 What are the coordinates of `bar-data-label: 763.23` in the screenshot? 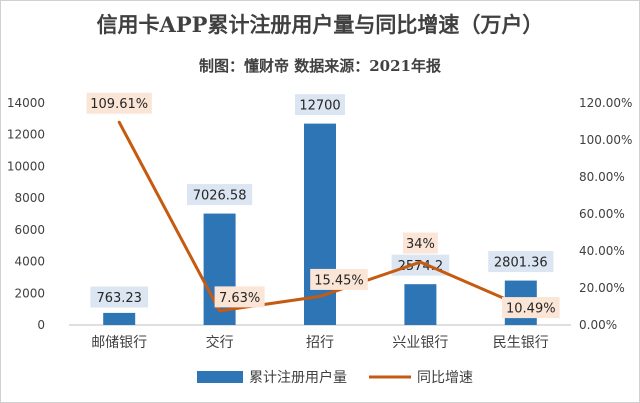 It's located at (119, 298).